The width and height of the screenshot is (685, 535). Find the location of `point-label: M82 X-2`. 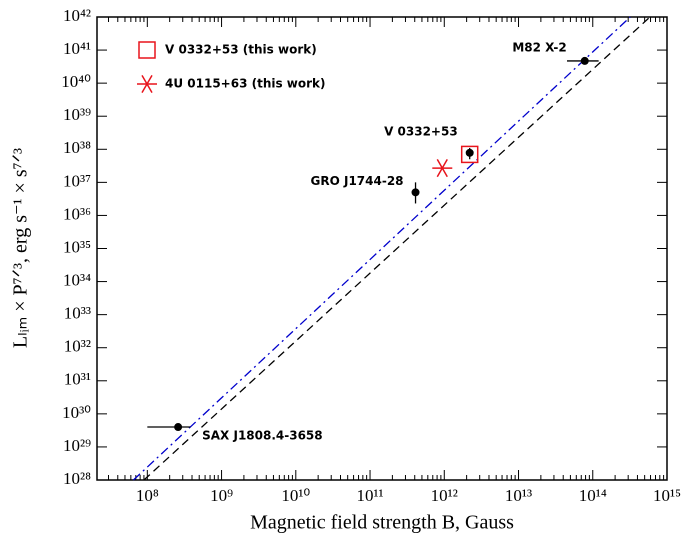

point-label: M82 X-2 is located at coordinates (539, 47).